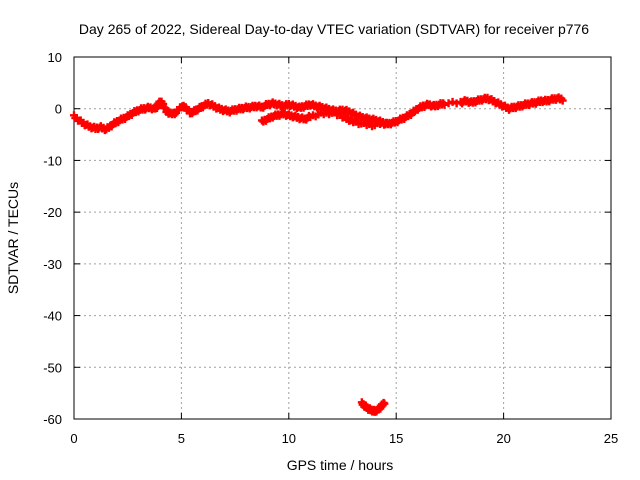 This screenshot has width=640, height=480. What do you see at coordinates (52, 160) in the screenshot?
I see `y-tick-label: -10` at bounding box center [52, 160].